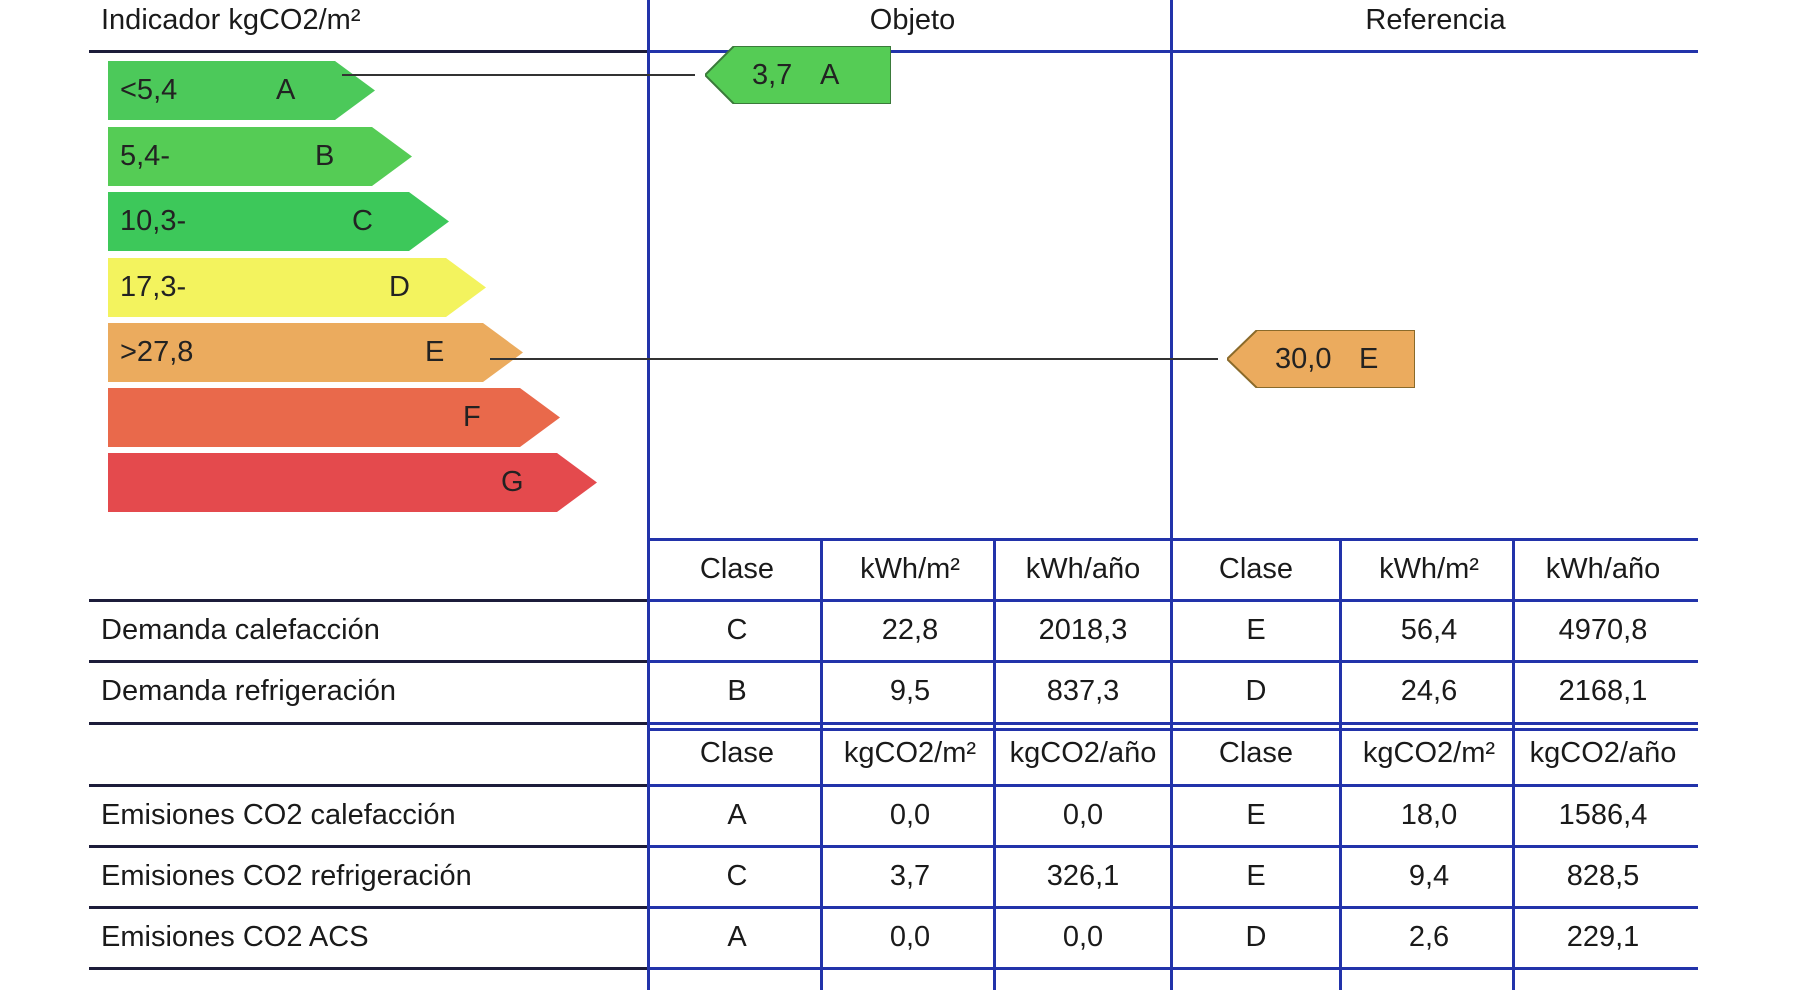 Image resolution: width=1800 pixels, height=990 pixels. What do you see at coordinates (1429, 815) in the screenshot?
I see `table-cell: 18,0` at bounding box center [1429, 815].